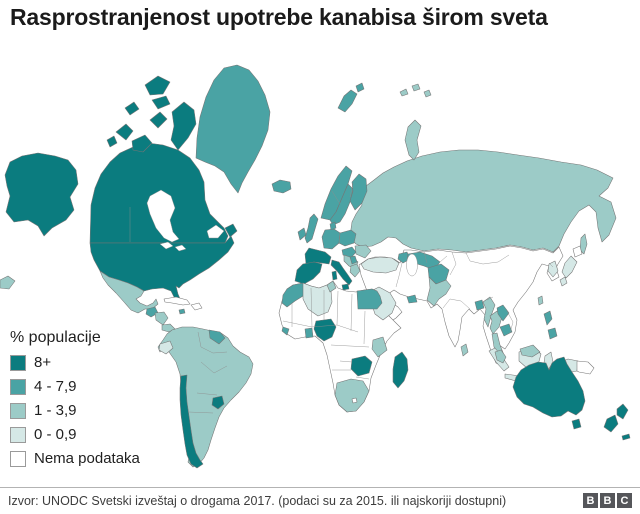  What do you see at coordinates (129, 292) in the screenshot?
I see `country-mexico` at bounding box center [129, 292].